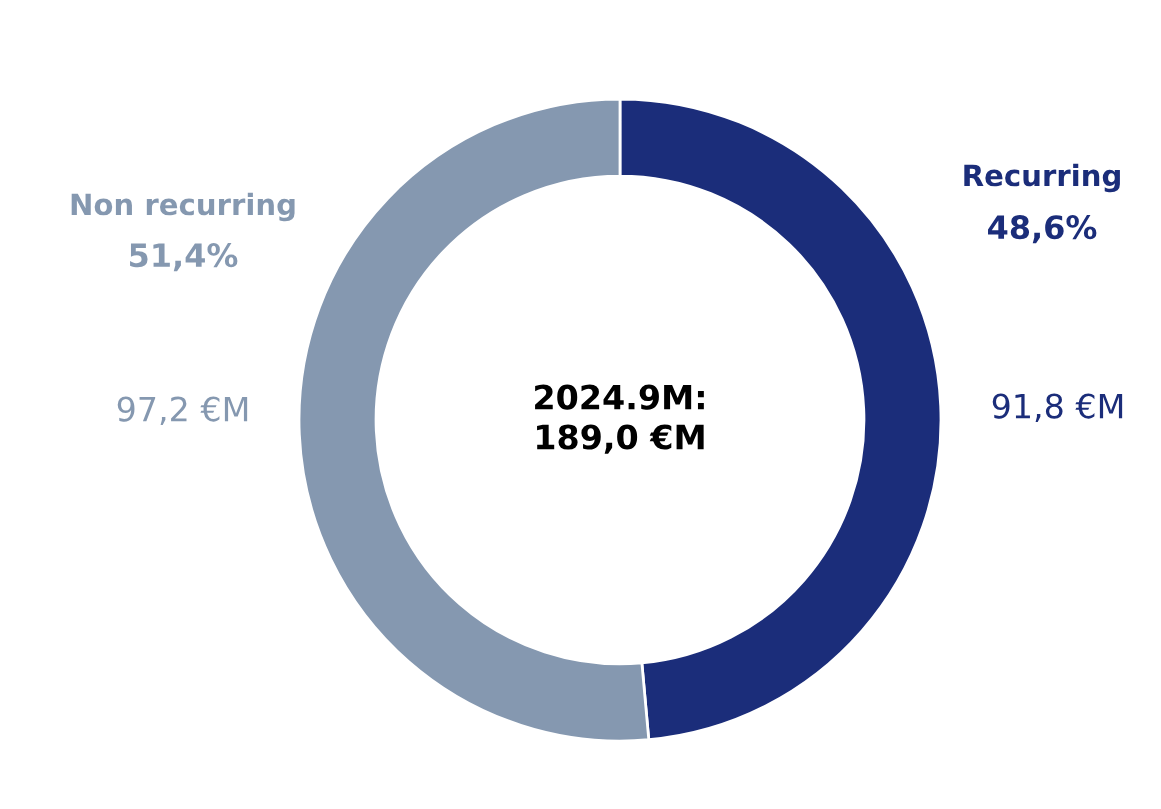  I want to click on slice-label: Recurring, so click(1042, 178).